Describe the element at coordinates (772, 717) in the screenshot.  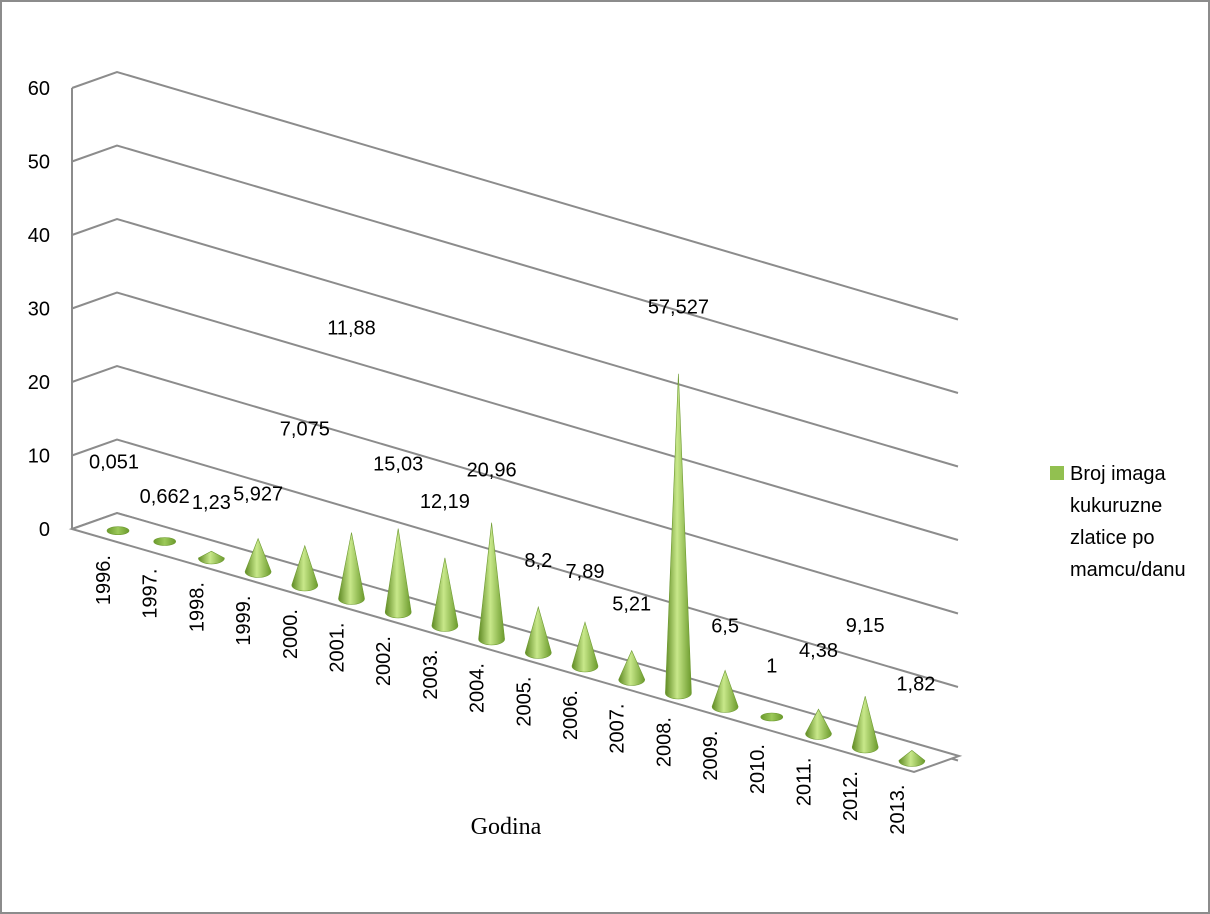
I see `cone-2010` at that location.